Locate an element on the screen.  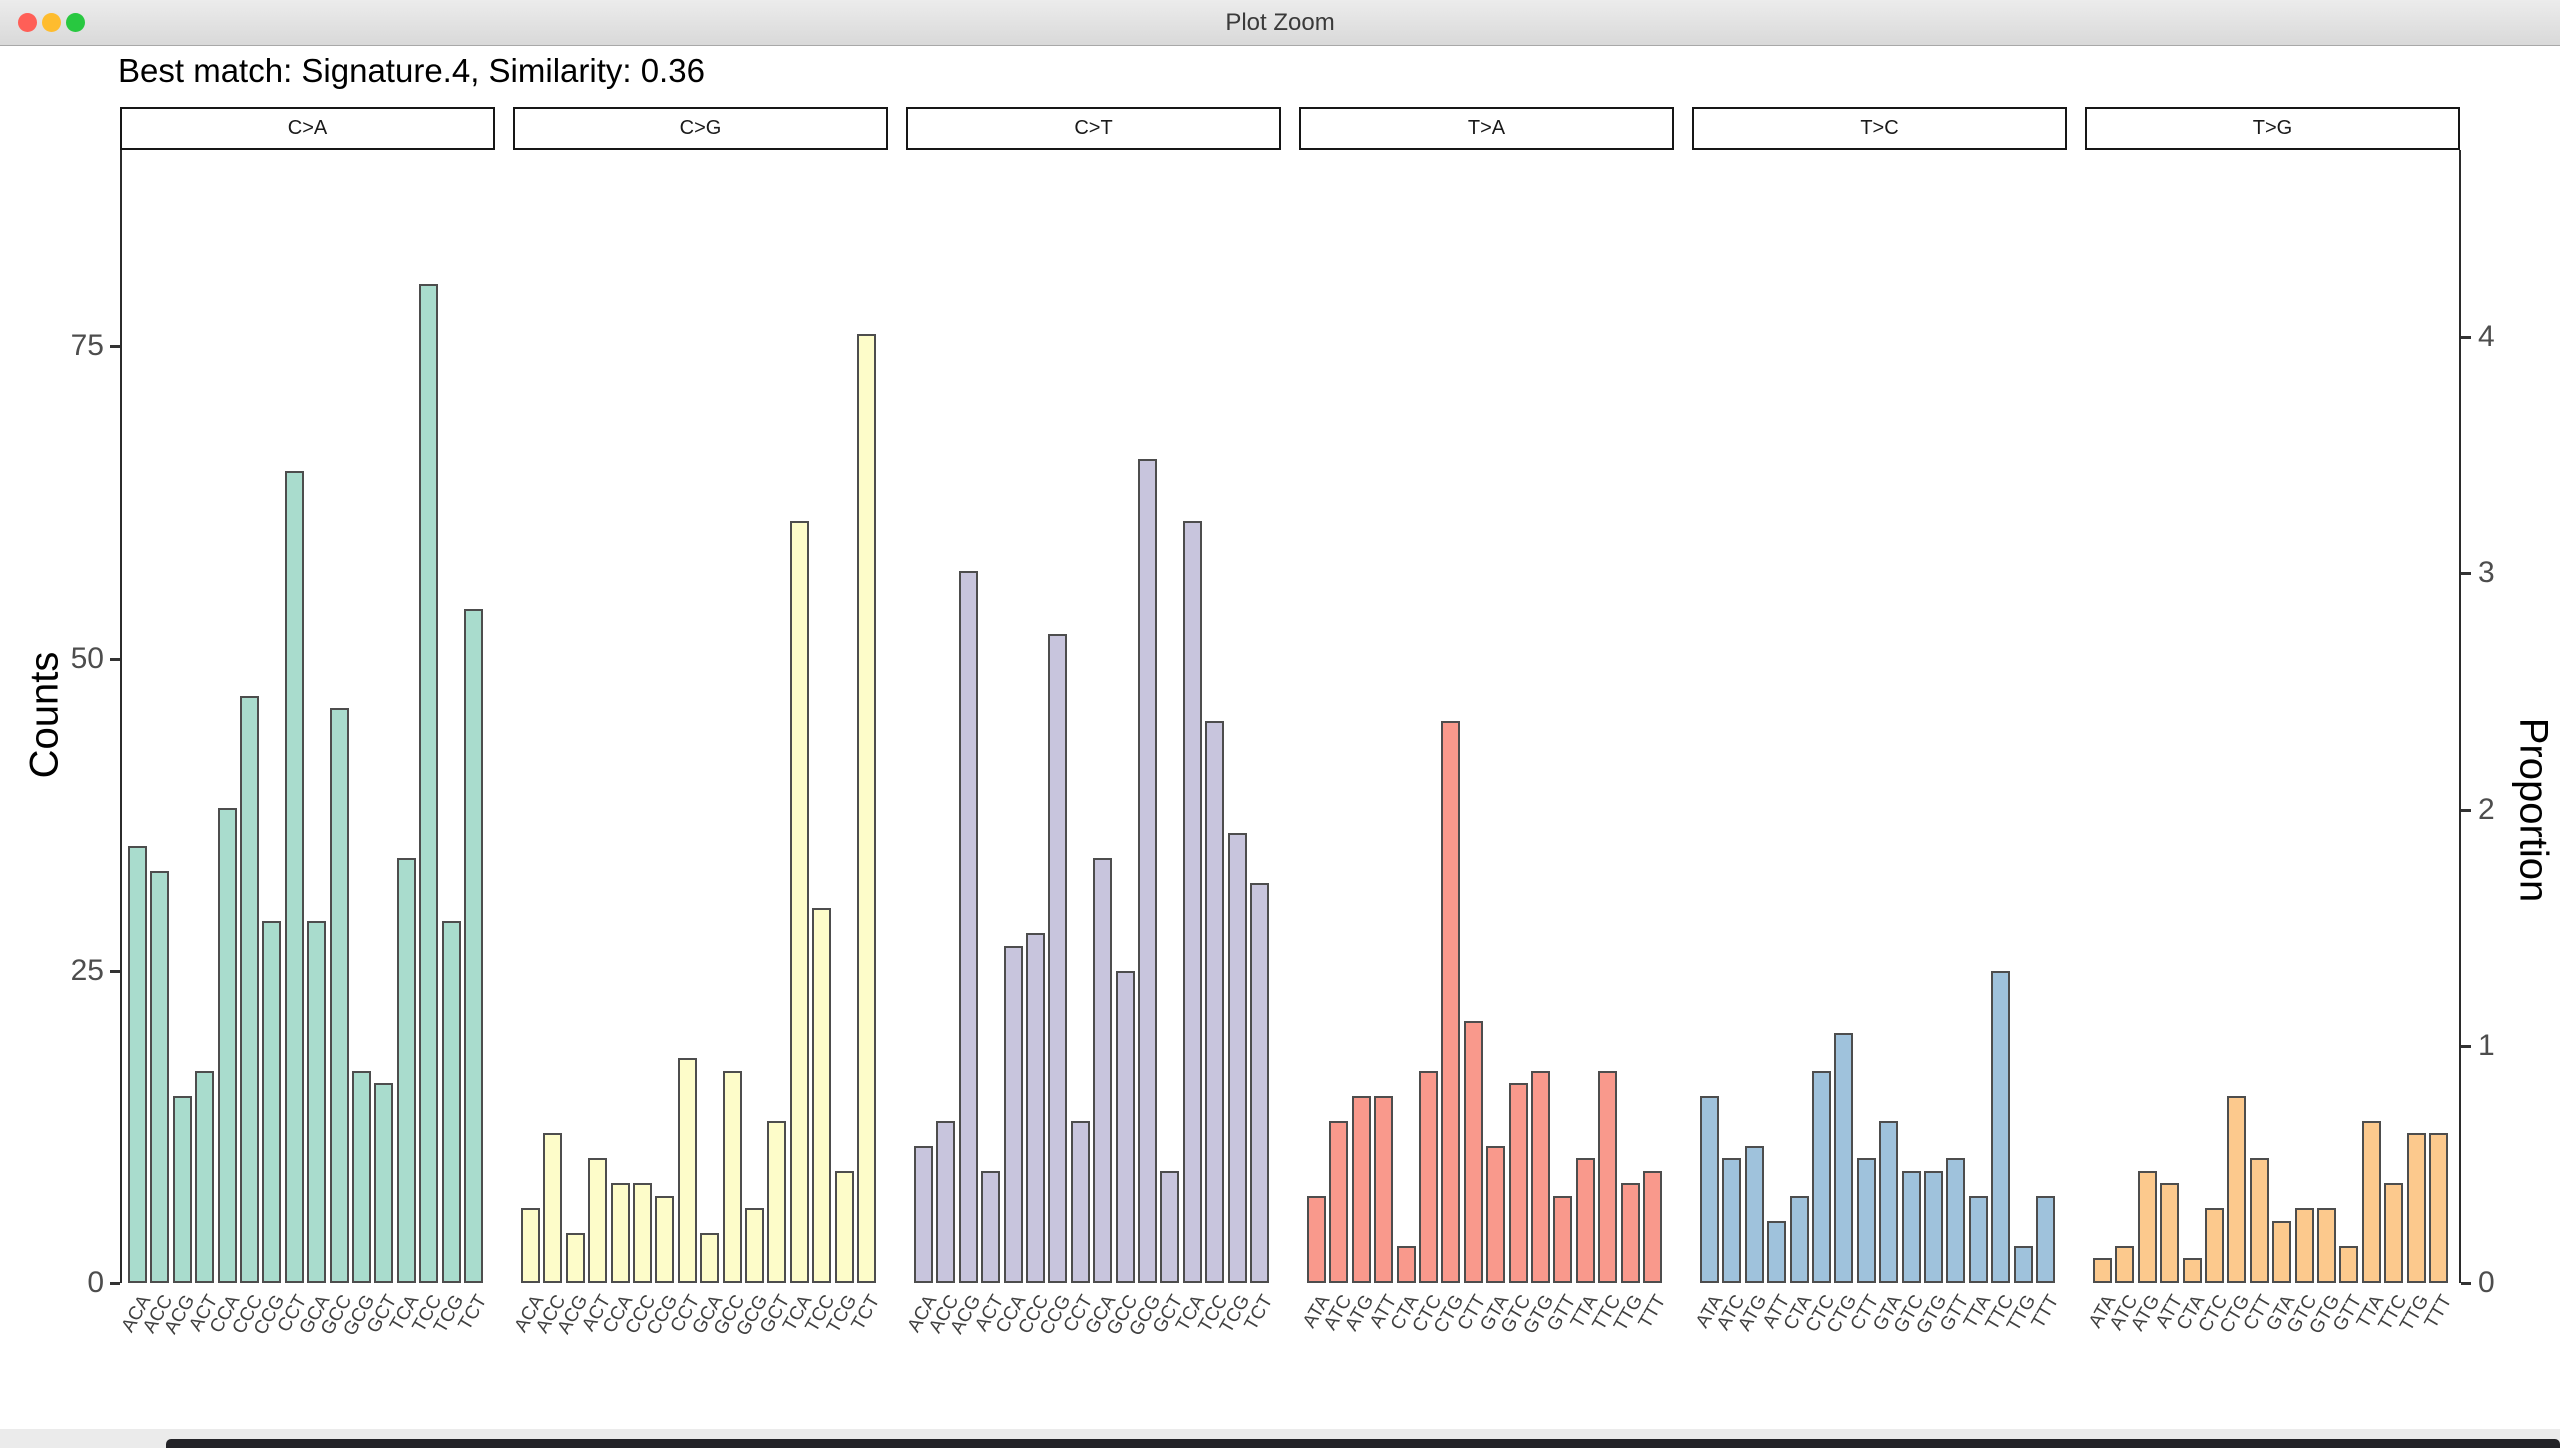
bar-C>G-CCC is located at coordinates (642, 1233).